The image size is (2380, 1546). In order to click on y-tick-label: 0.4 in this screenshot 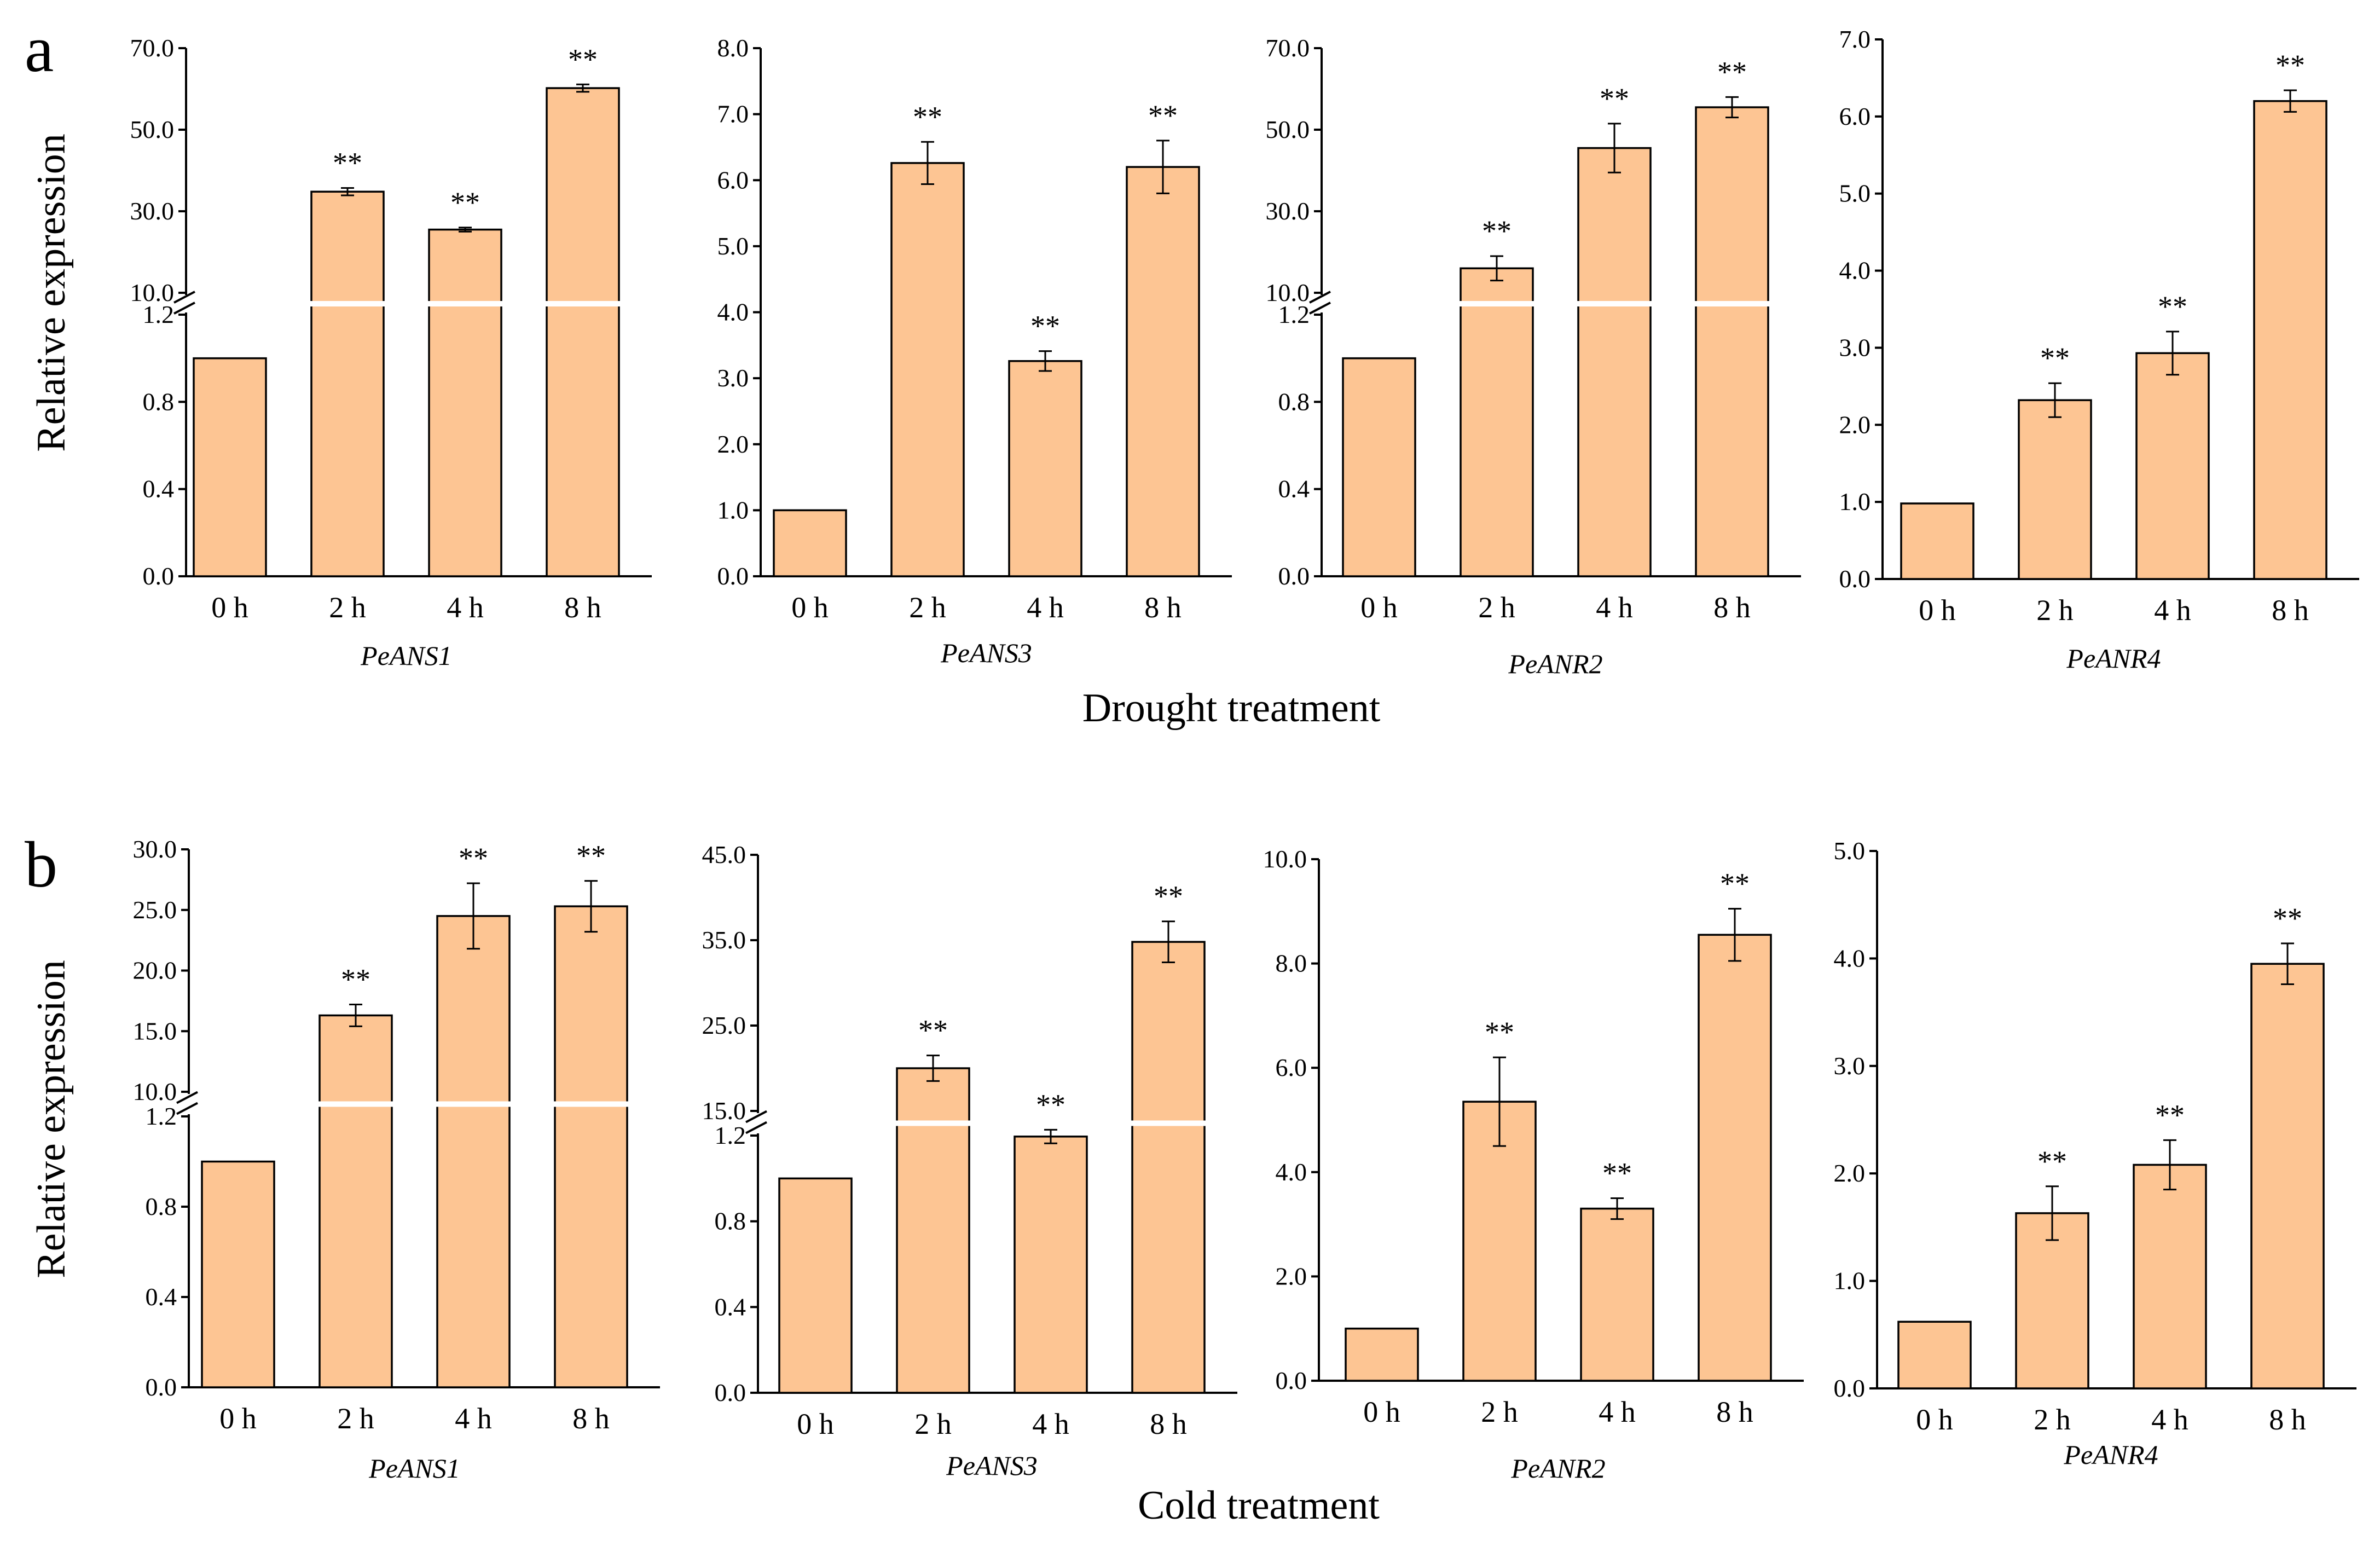, I will do `click(159, 489)`.